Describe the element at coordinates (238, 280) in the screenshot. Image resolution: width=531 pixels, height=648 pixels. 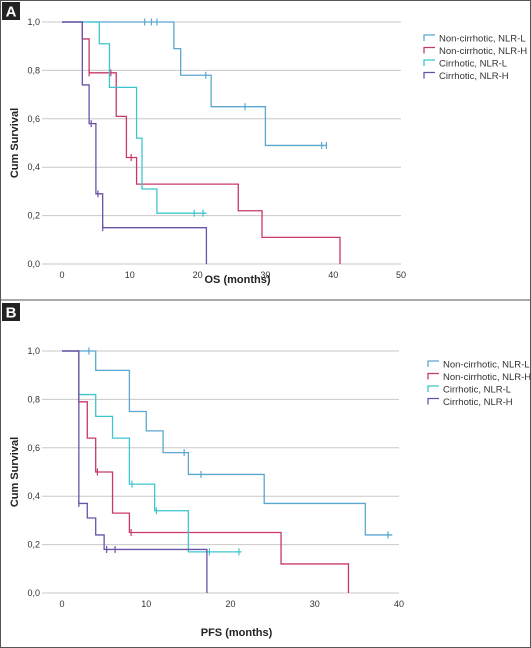
I see `x-axis-label: OS (months)` at that location.